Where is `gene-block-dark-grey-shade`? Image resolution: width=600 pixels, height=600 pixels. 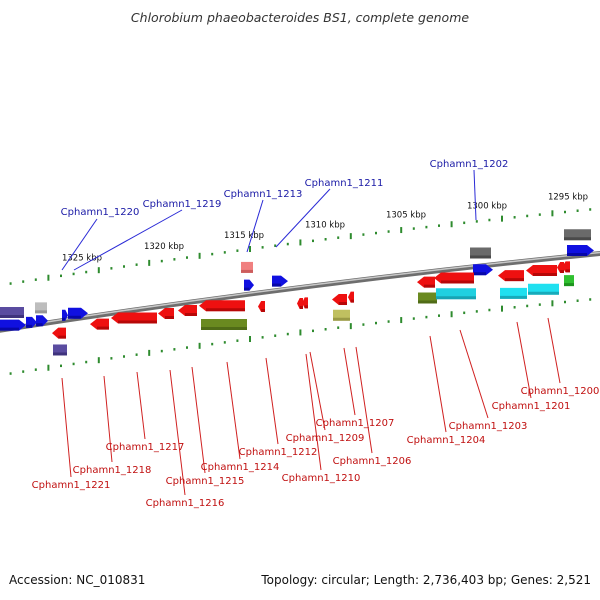
gene-block-dark-grey-shade is located at coordinates (480, 257).